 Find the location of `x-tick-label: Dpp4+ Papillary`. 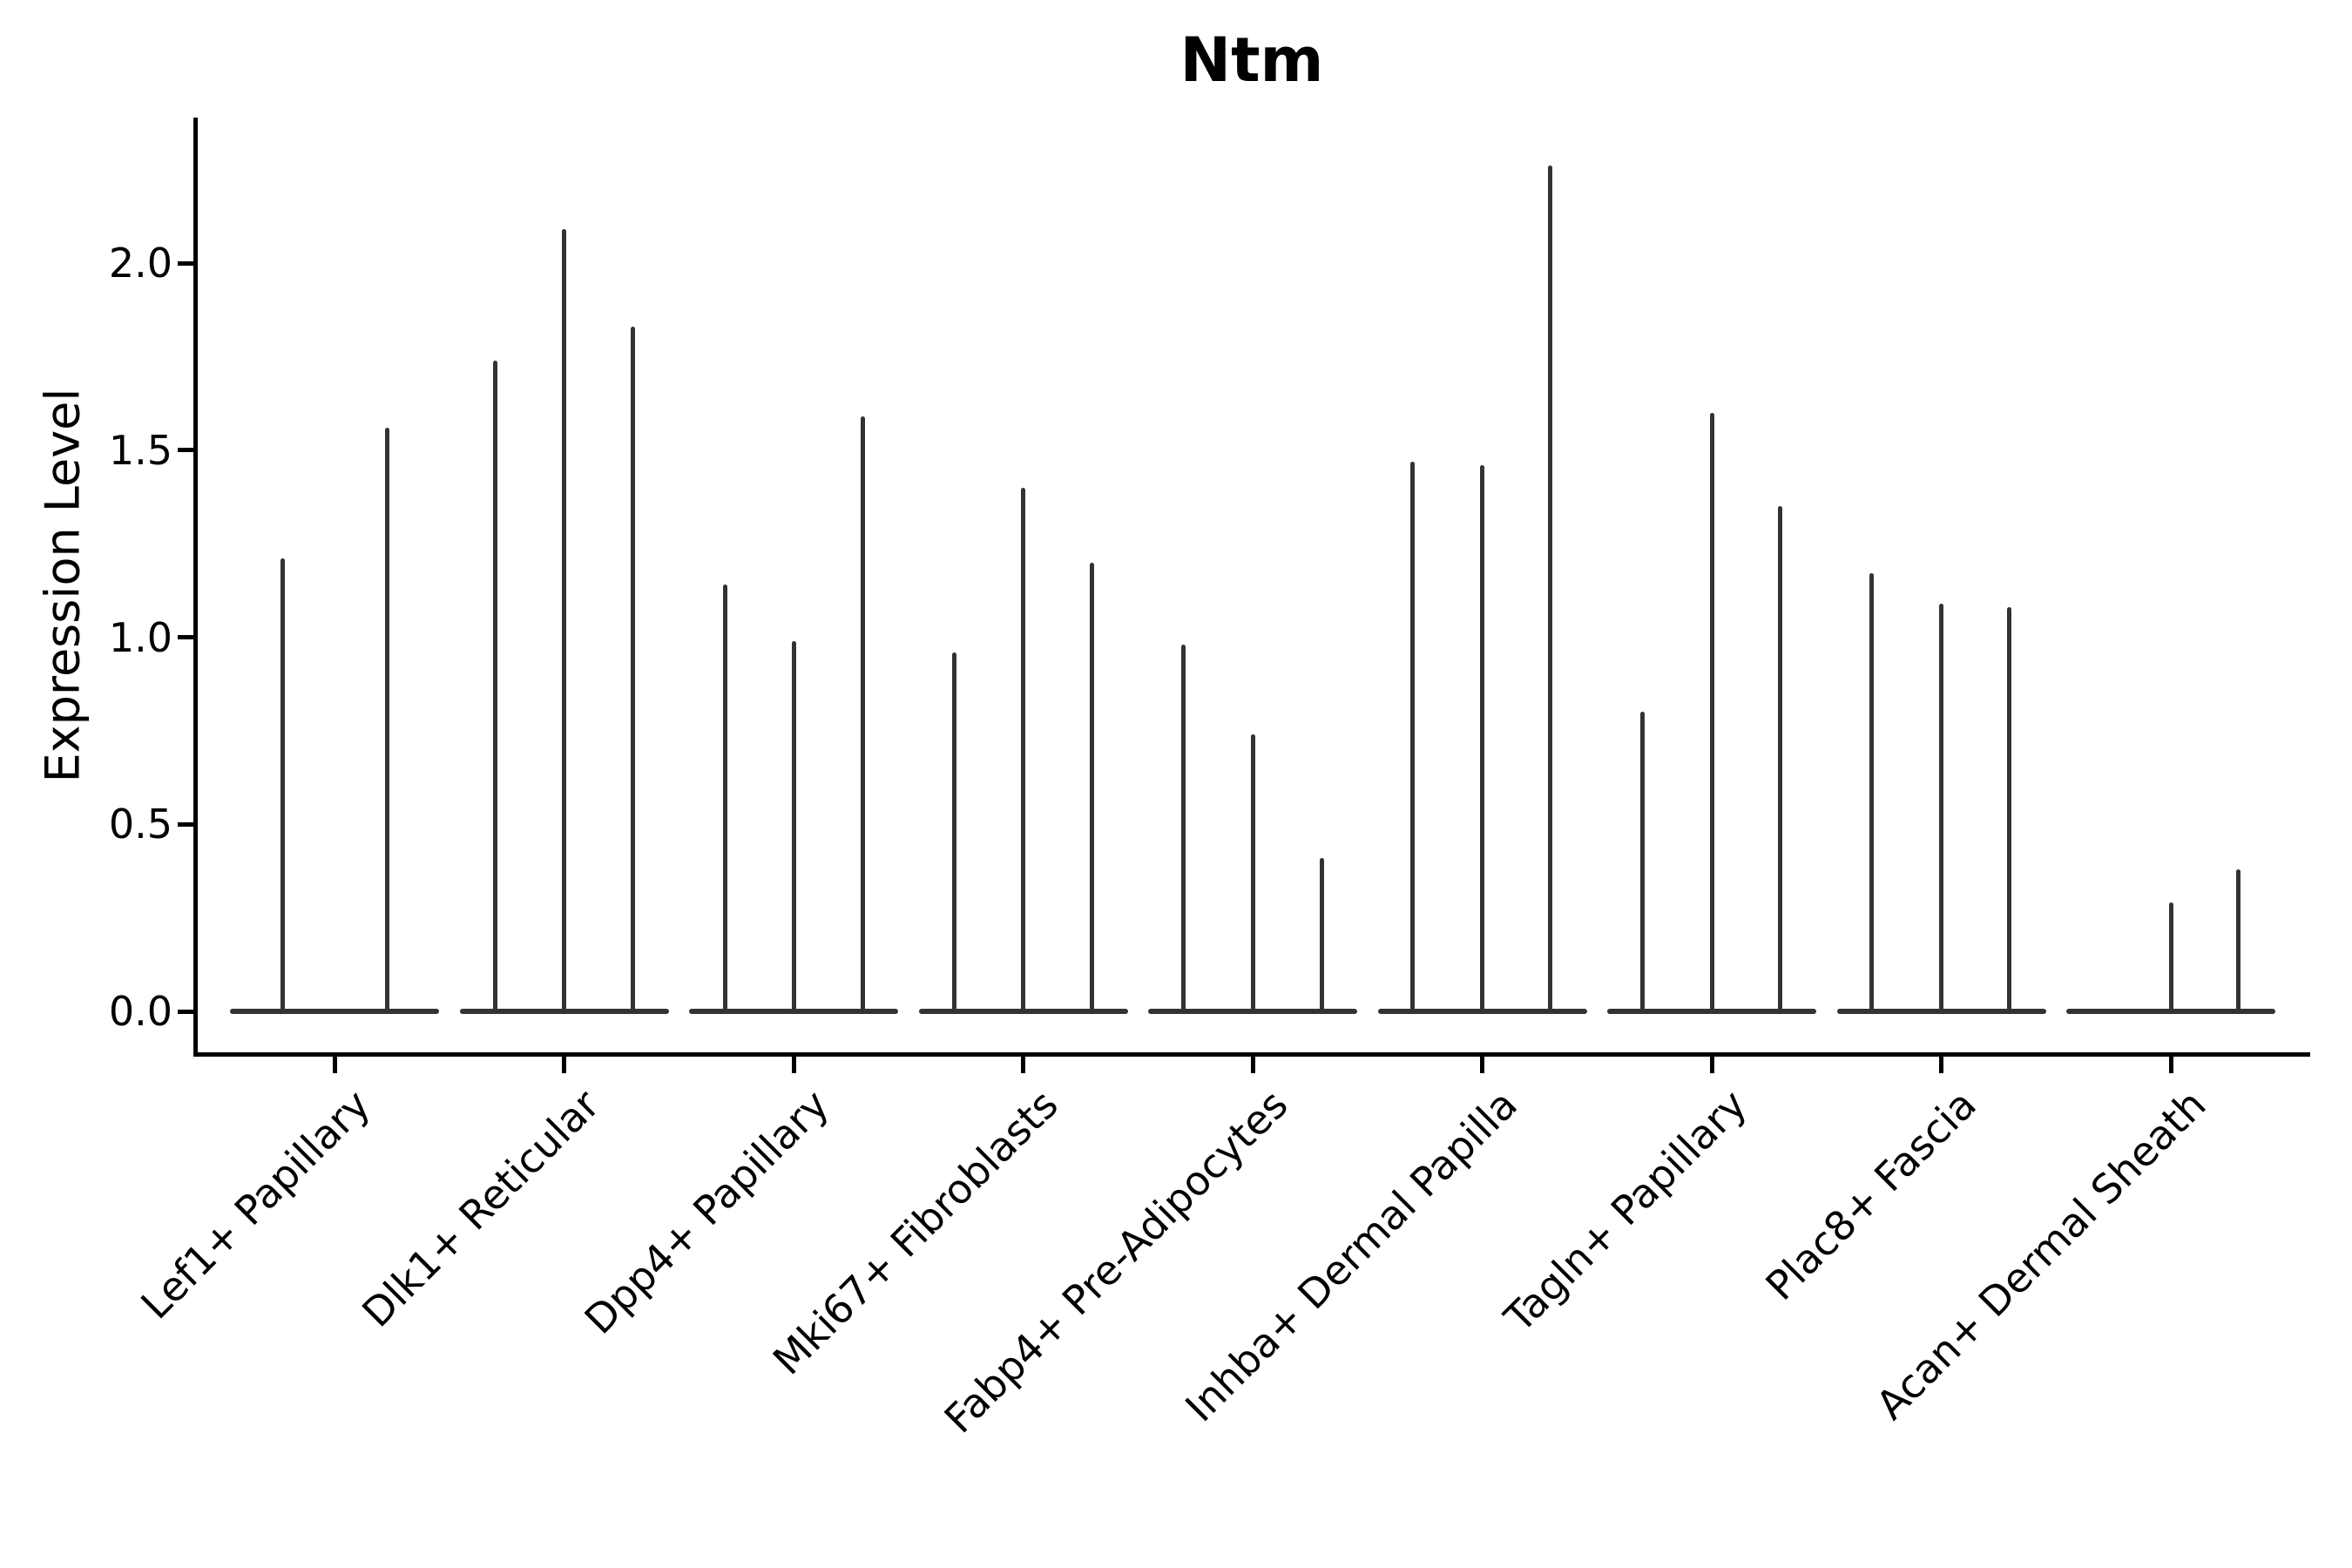

x-tick-label: Dpp4+ Papillary is located at coordinates (706, 1211).